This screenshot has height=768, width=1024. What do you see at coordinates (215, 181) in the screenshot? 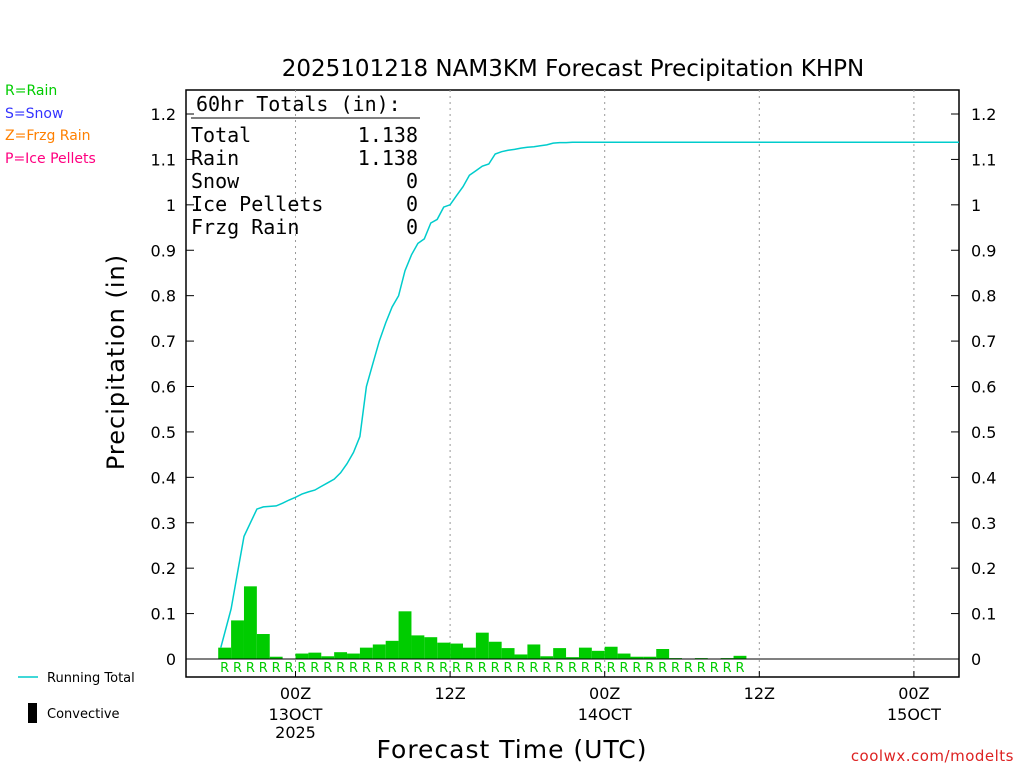
I see `totals-label-snow: Snow` at bounding box center [215, 181].